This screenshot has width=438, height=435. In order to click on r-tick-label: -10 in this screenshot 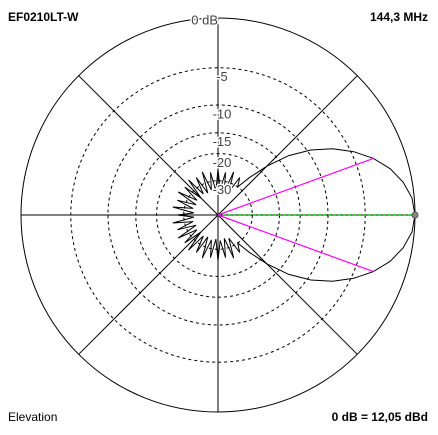, I will do `click(222, 113)`.